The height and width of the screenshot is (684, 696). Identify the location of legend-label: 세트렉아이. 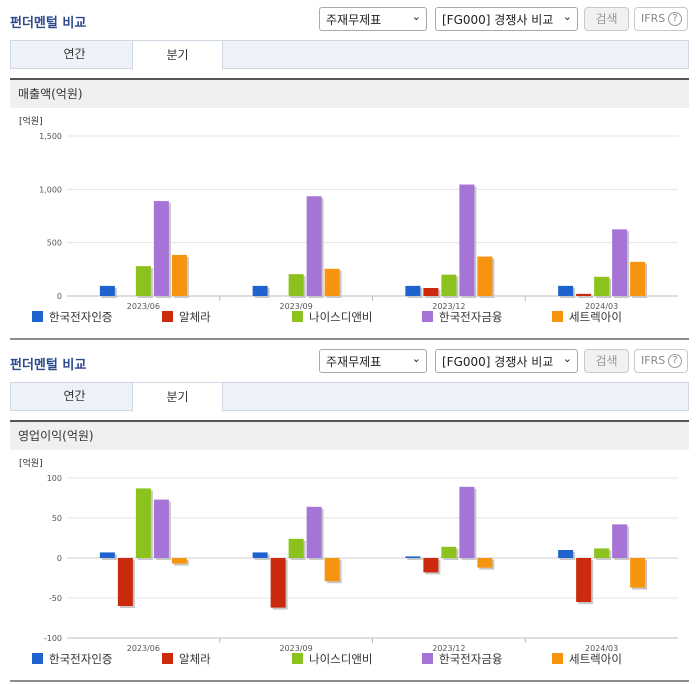
(595, 317).